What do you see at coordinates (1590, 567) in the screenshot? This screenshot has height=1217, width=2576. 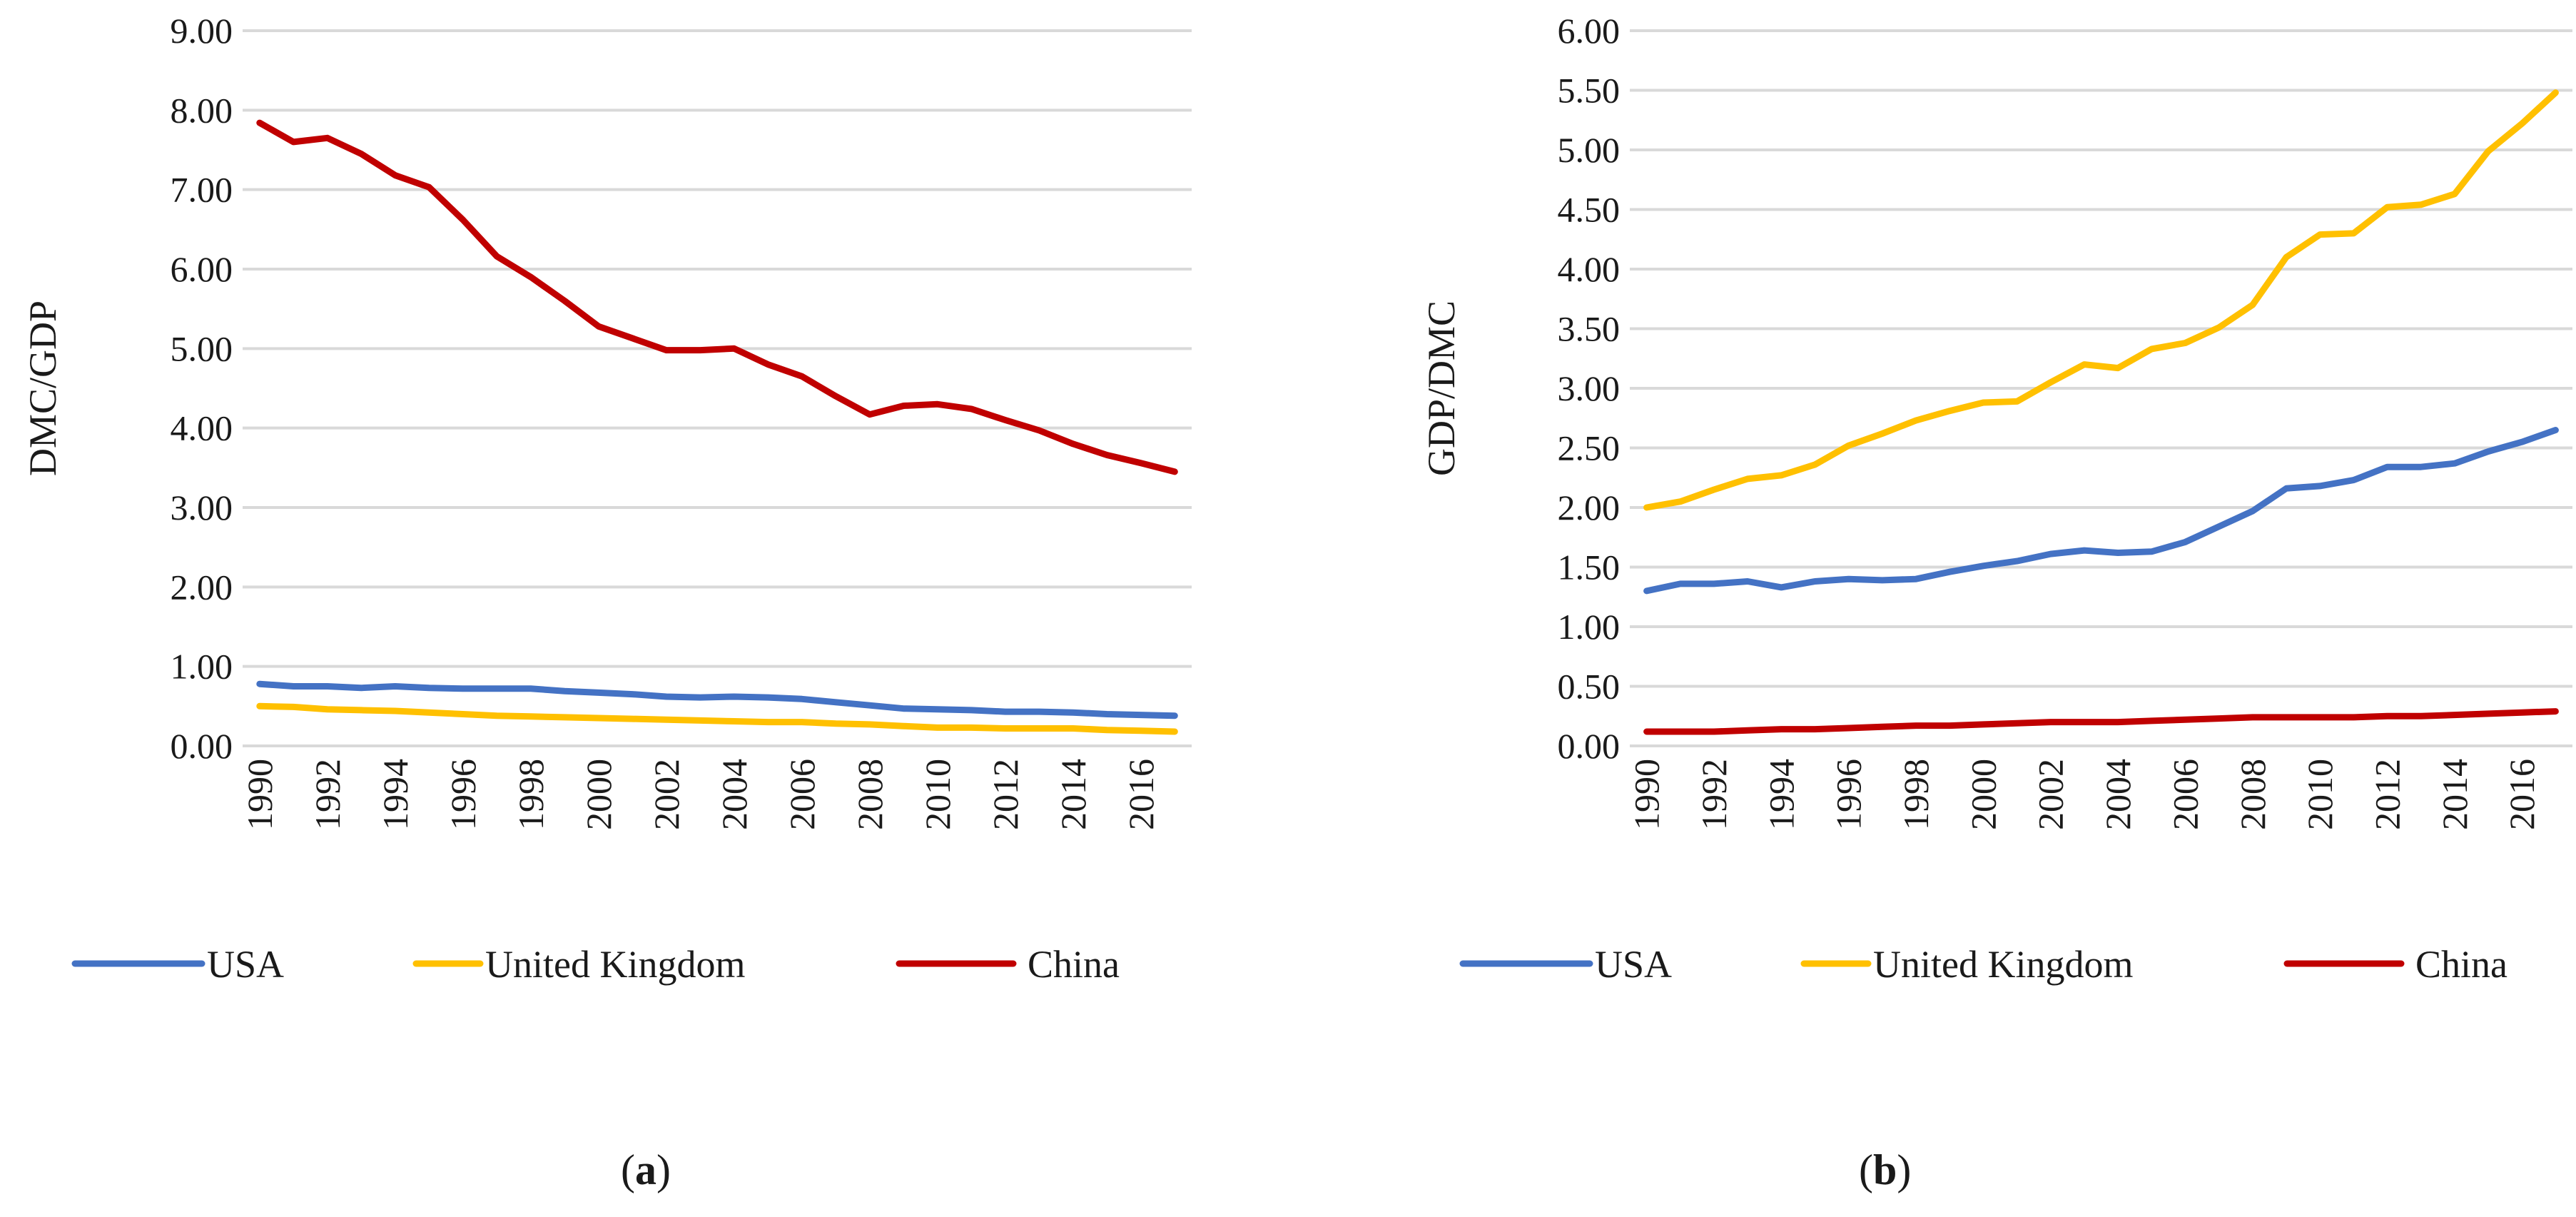 I see `y-tick-label: 1.50` at bounding box center [1590, 567].